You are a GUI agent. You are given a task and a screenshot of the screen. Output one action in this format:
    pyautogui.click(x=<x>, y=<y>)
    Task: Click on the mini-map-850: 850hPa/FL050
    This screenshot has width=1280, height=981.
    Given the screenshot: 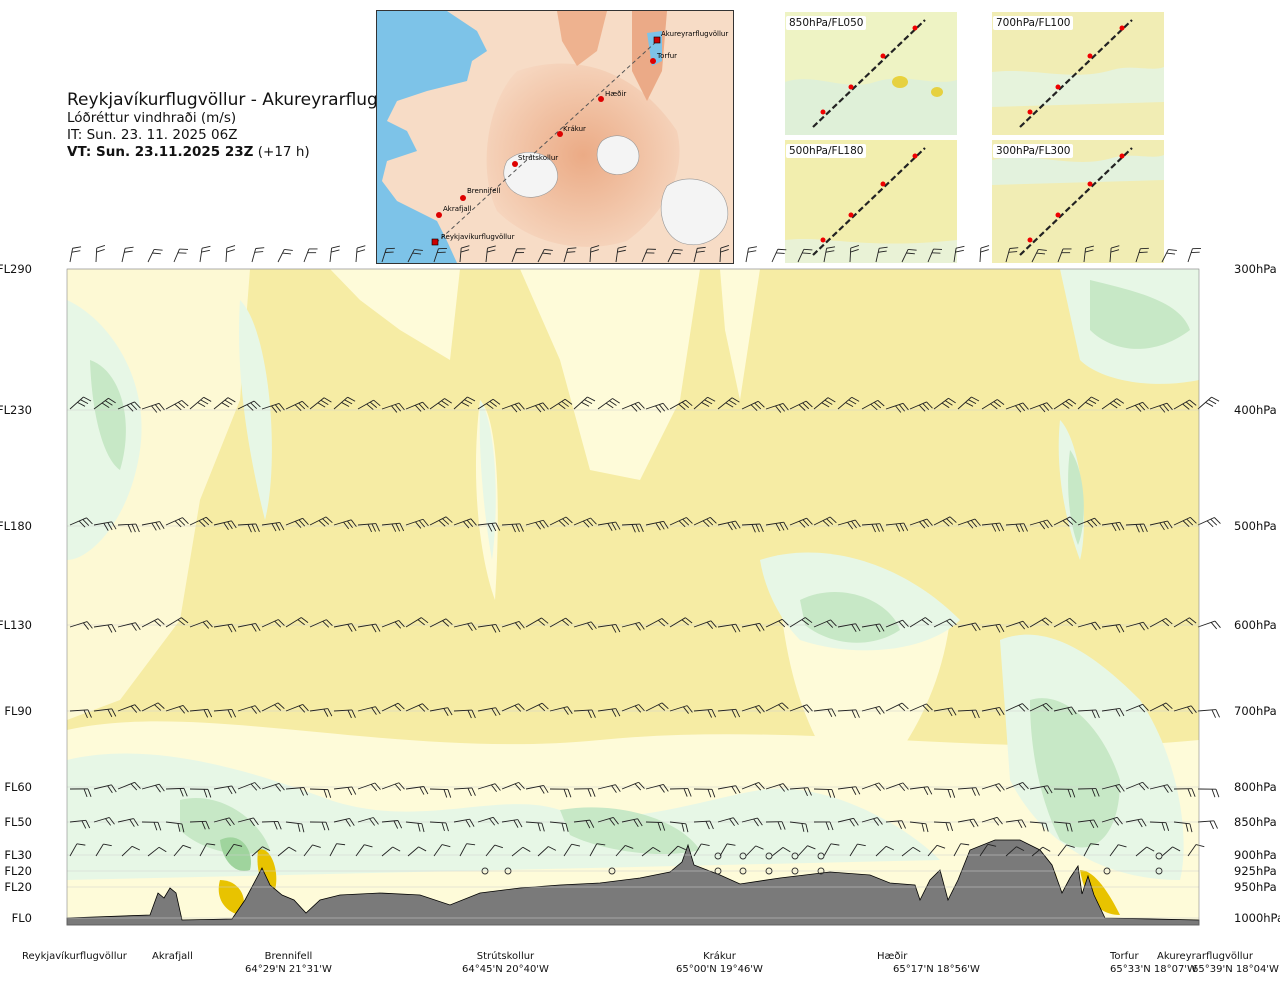 What is the action you would take?
    pyautogui.click(x=871, y=73)
    